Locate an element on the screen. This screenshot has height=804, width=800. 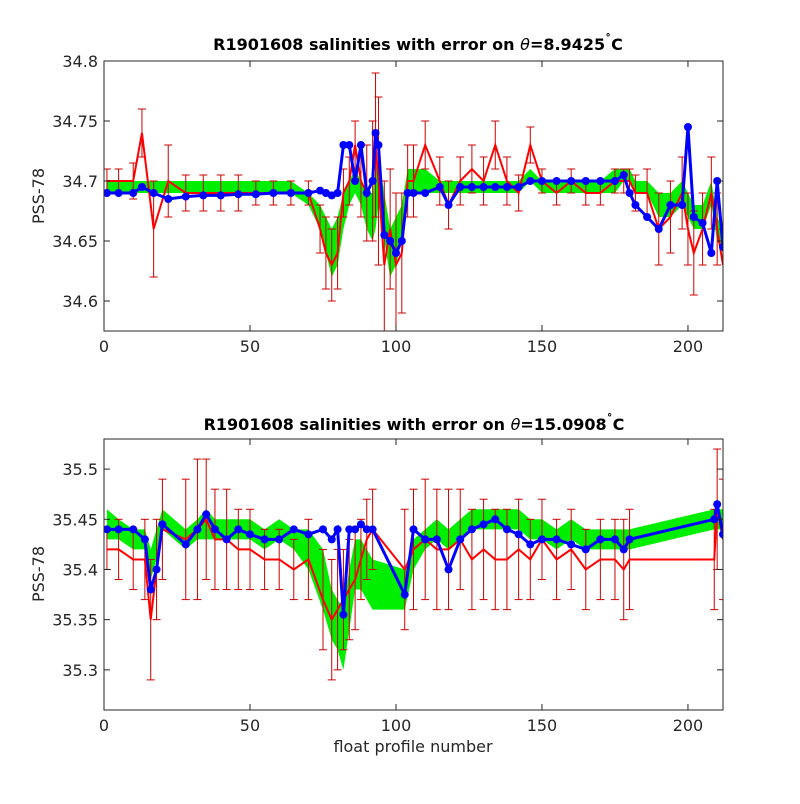
y-tick-label: 34.75 is located at coordinates (75, 121).